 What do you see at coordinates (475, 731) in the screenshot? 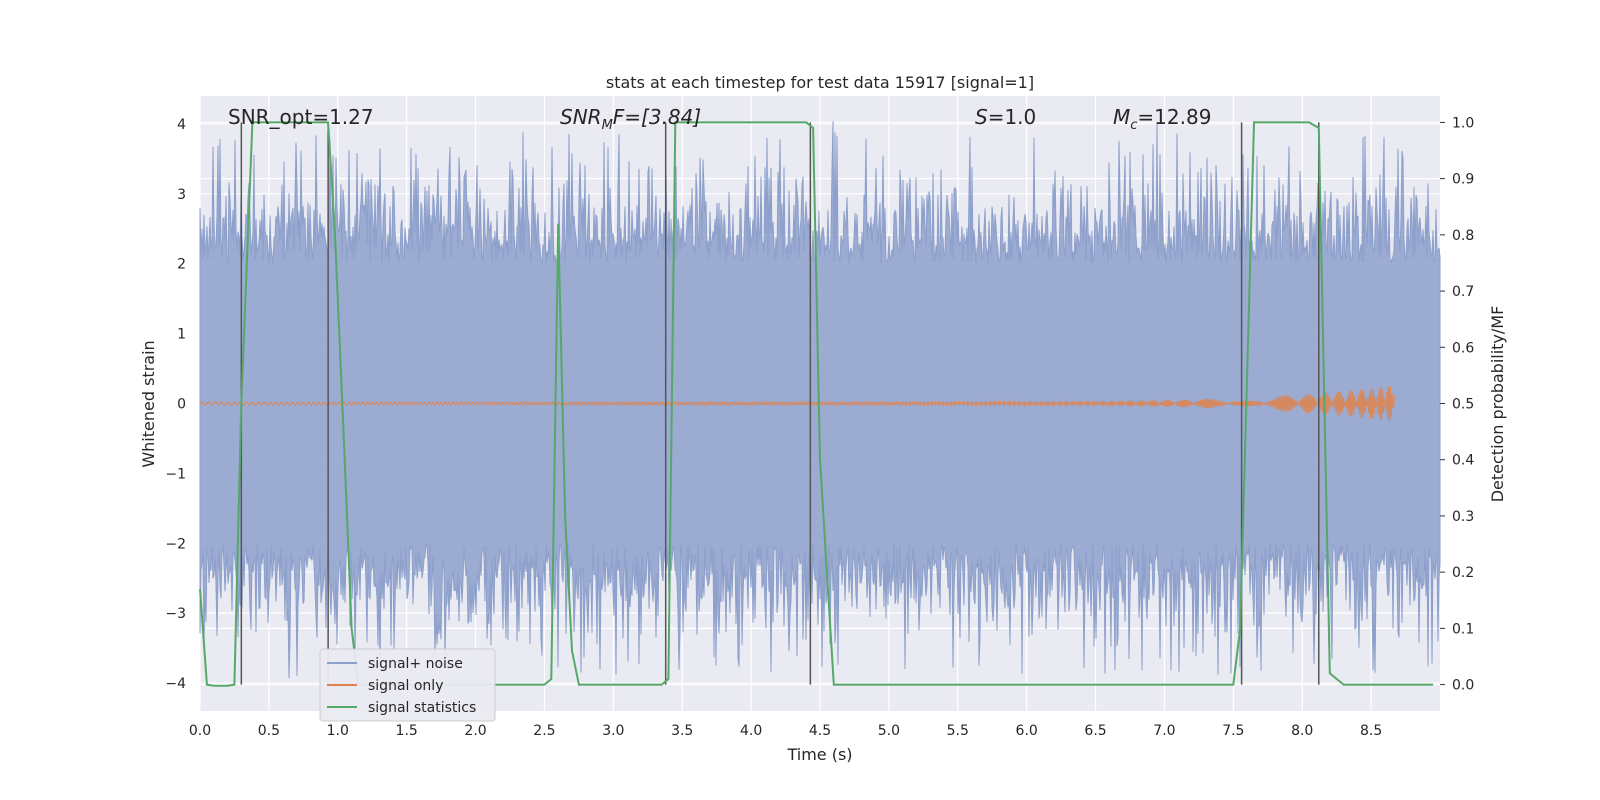
I see `x-tick-label: 2.0` at bounding box center [475, 731].